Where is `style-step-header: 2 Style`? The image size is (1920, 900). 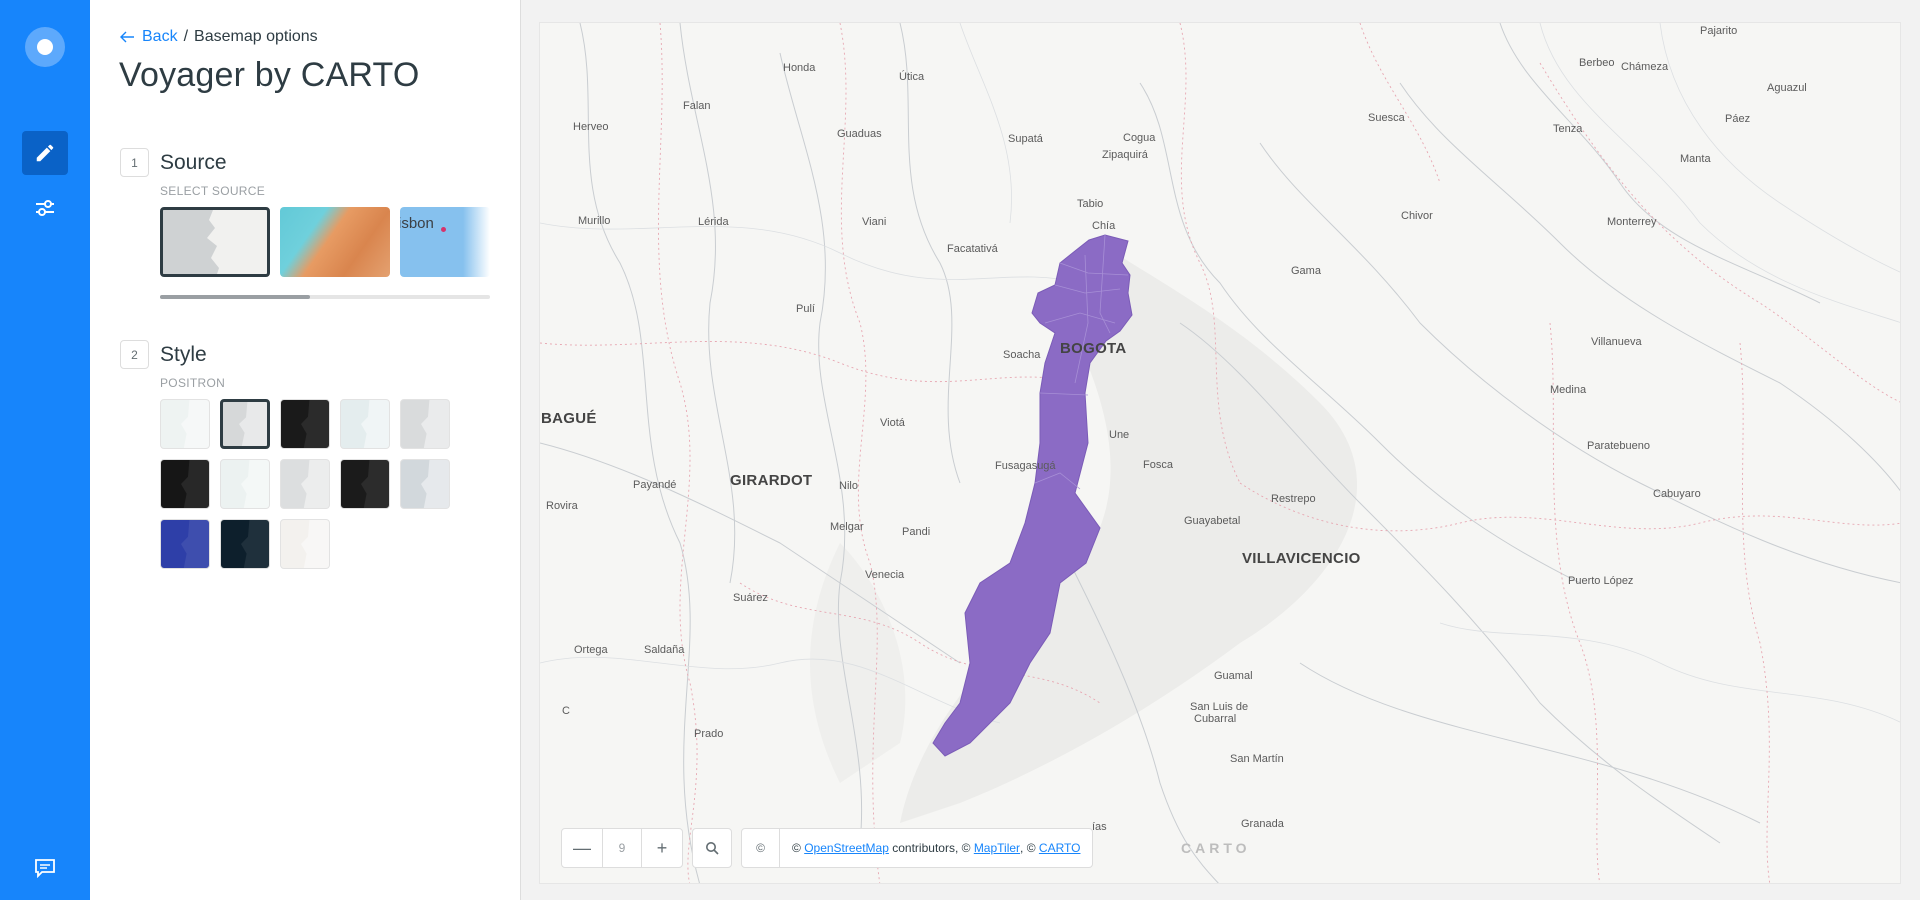
style-step-header: 2 Style is located at coordinates (163, 354).